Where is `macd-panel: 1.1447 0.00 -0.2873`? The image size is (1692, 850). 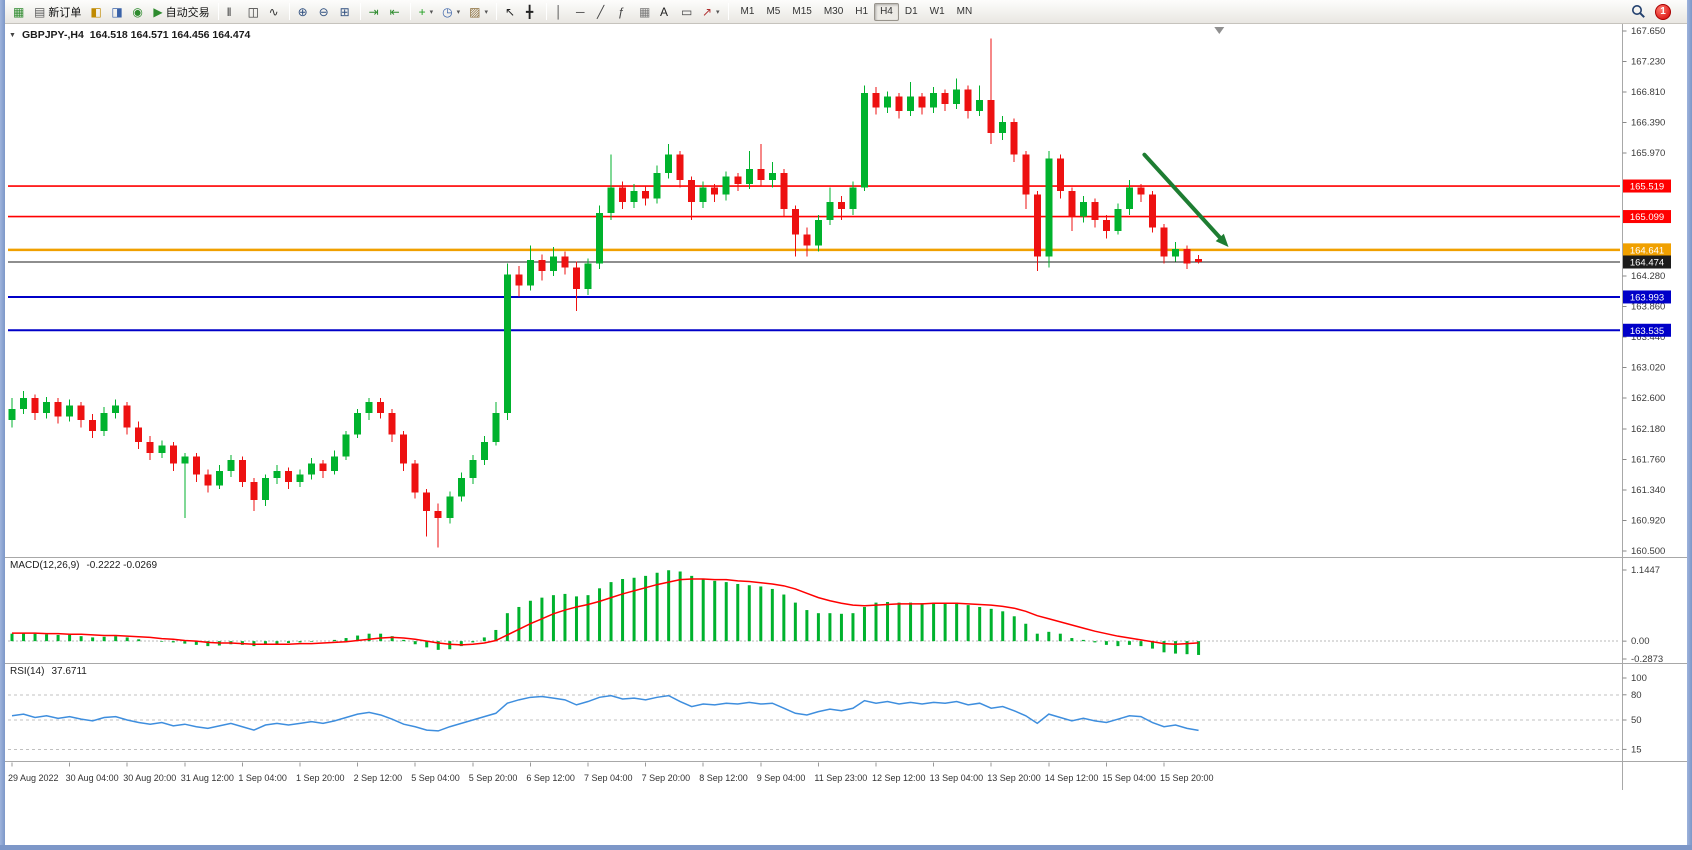 macd-panel: 1.1447 0.00 -0.2873 is located at coordinates (835, 615).